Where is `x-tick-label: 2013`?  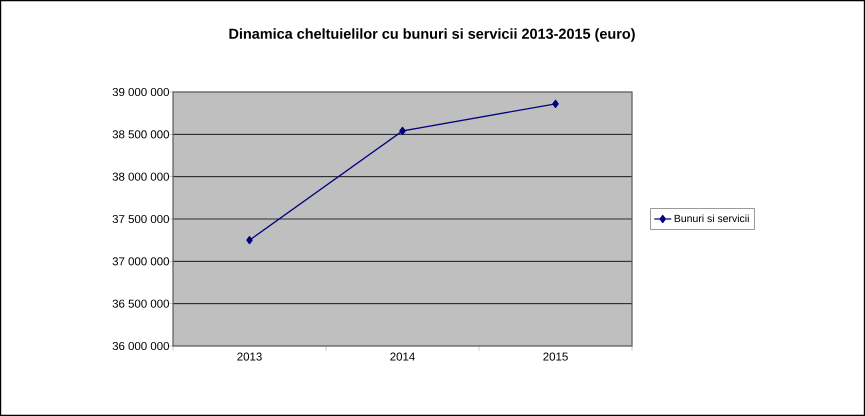
x-tick-label: 2013 is located at coordinates (249, 356).